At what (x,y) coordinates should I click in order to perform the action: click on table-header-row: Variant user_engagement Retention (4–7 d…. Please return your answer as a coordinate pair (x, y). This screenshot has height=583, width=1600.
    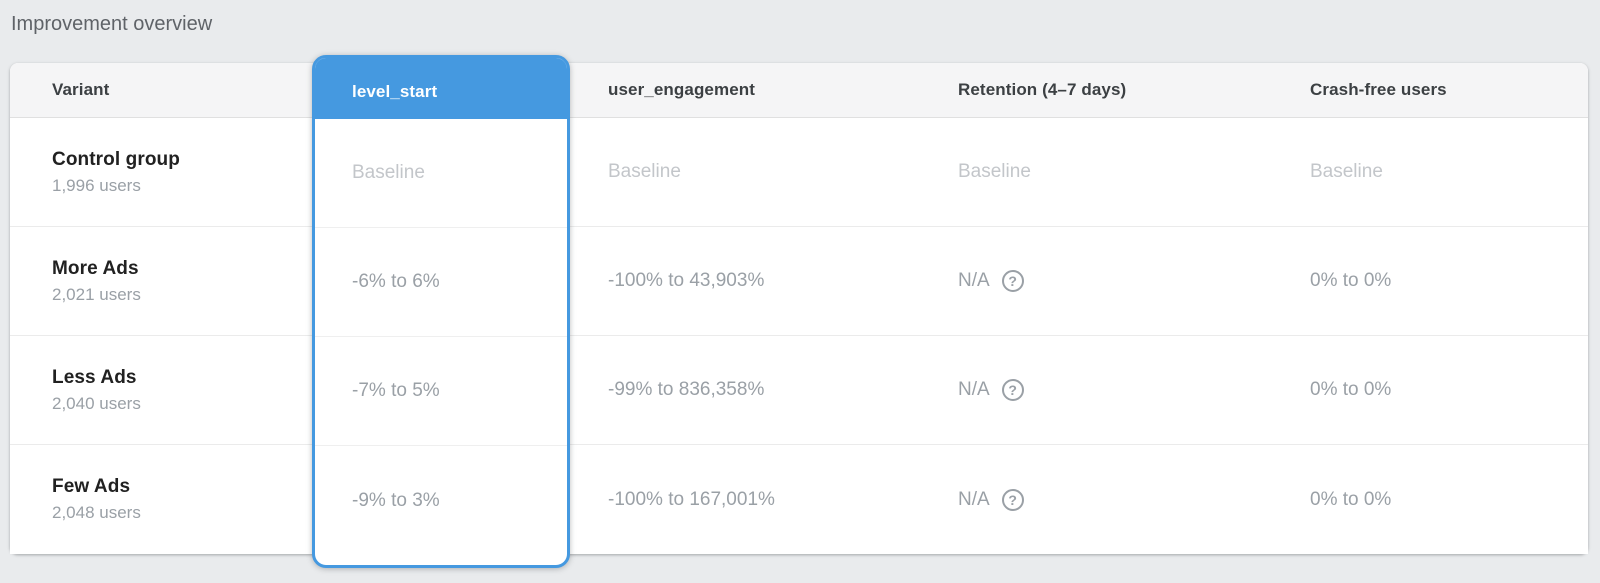
    Looking at the image, I should click on (799, 90).